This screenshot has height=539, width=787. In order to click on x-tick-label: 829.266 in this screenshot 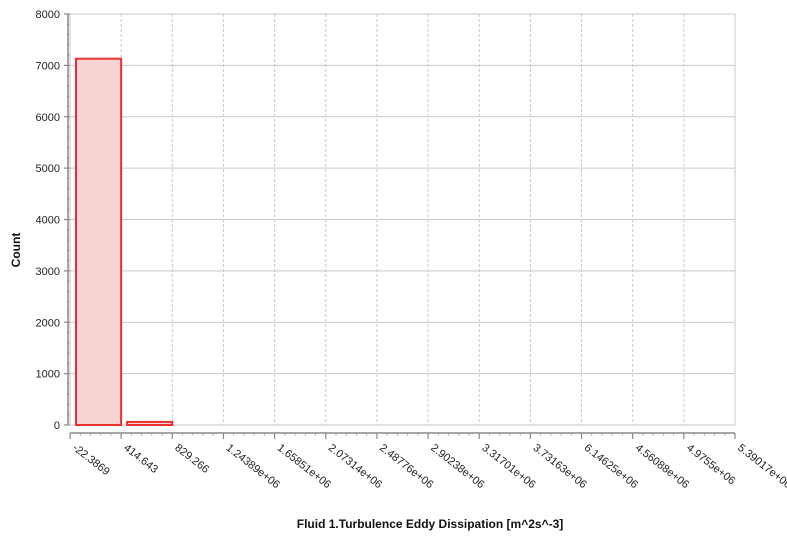, I will do `click(191, 459)`.